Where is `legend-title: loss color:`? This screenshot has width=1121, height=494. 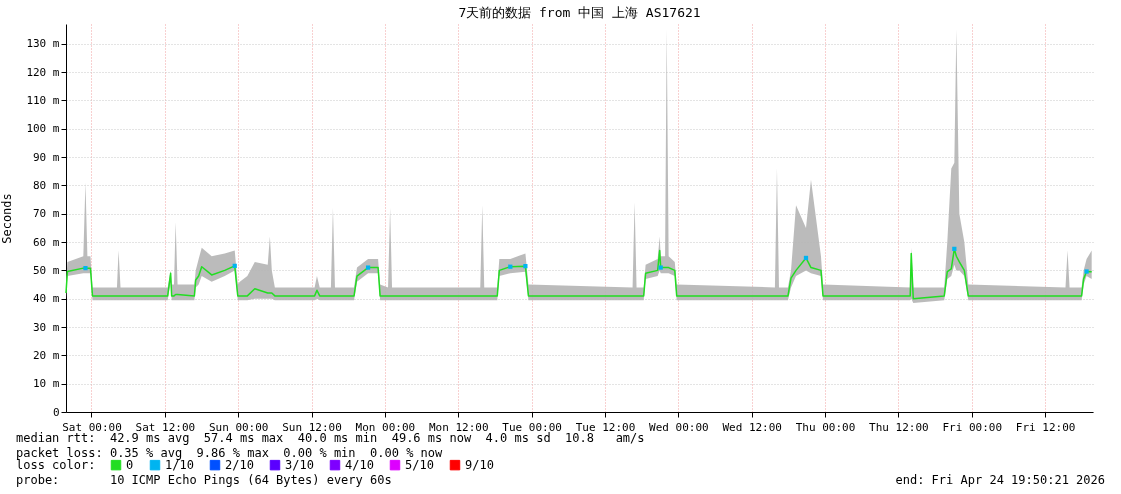
legend-title: loss color: is located at coordinates (56, 465).